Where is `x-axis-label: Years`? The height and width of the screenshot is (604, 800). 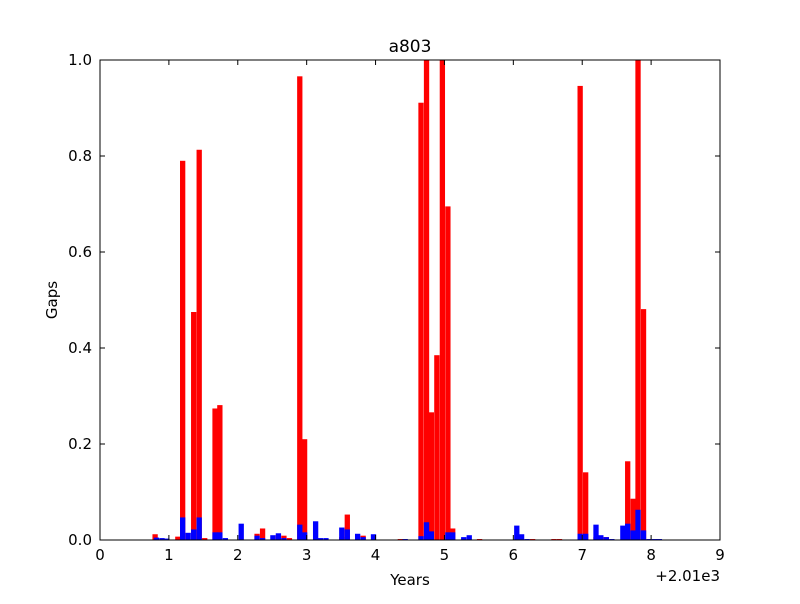
x-axis-label: Years is located at coordinates (409, 580).